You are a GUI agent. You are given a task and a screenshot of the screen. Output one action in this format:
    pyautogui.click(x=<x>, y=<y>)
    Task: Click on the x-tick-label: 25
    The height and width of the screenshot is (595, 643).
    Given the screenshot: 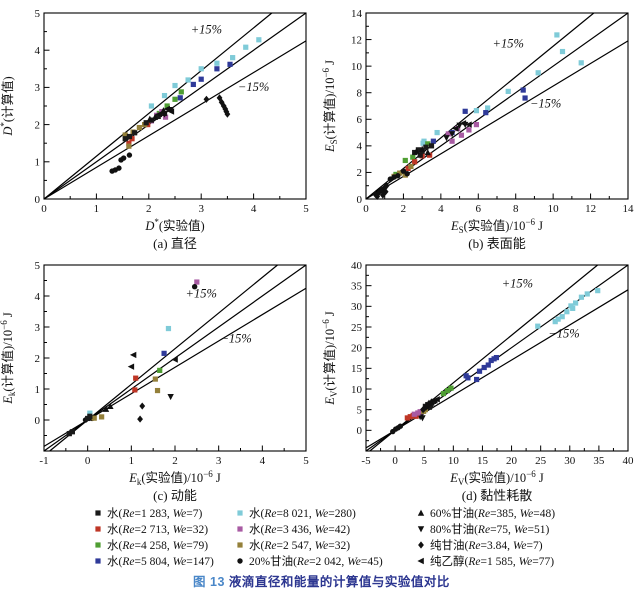 What is the action you would take?
    pyautogui.click(x=541, y=461)
    